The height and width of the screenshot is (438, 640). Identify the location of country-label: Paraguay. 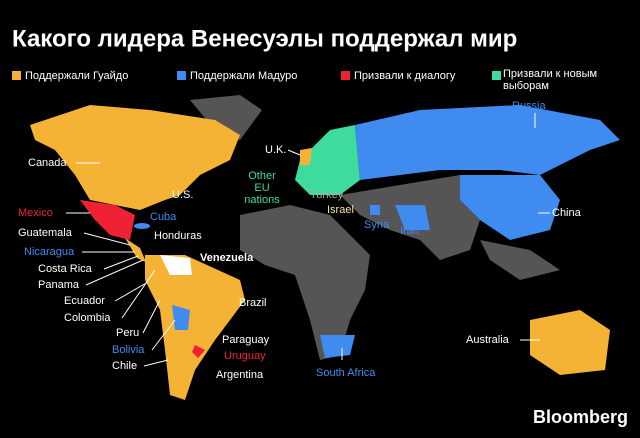
(246, 340).